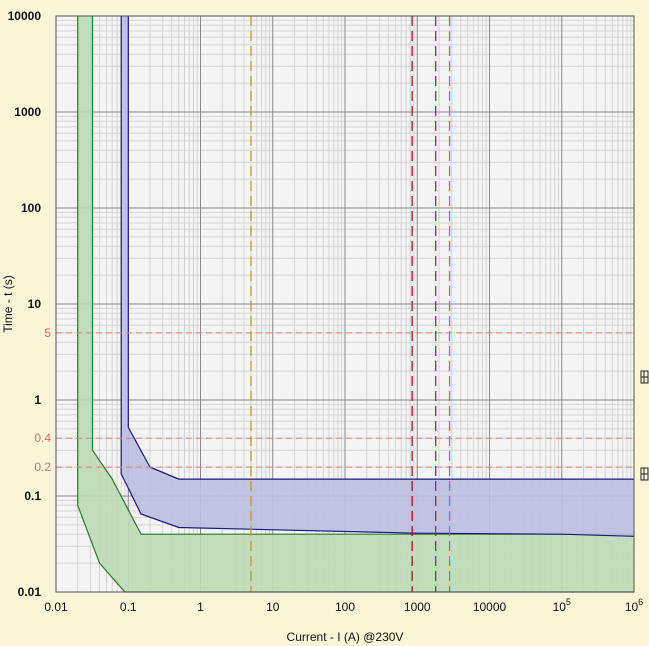 The height and width of the screenshot is (646, 649). I want to click on x-tick-label: 1000, so click(417, 607).